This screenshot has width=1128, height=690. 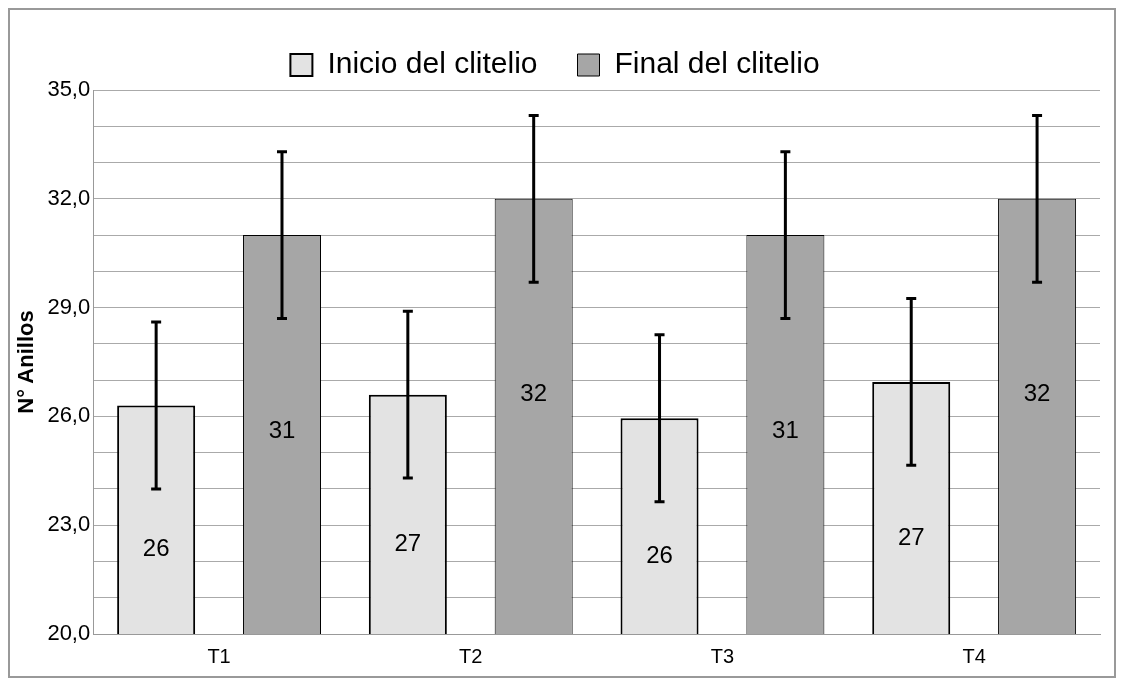 I want to click on y-tick-label: 32,0, so click(x=69, y=197).